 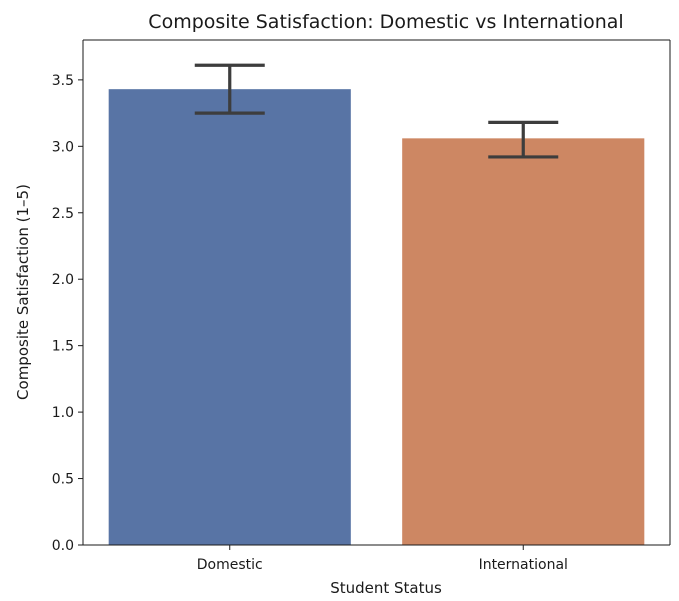 I want to click on y-tick-label: 3.0, so click(x=63, y=147).